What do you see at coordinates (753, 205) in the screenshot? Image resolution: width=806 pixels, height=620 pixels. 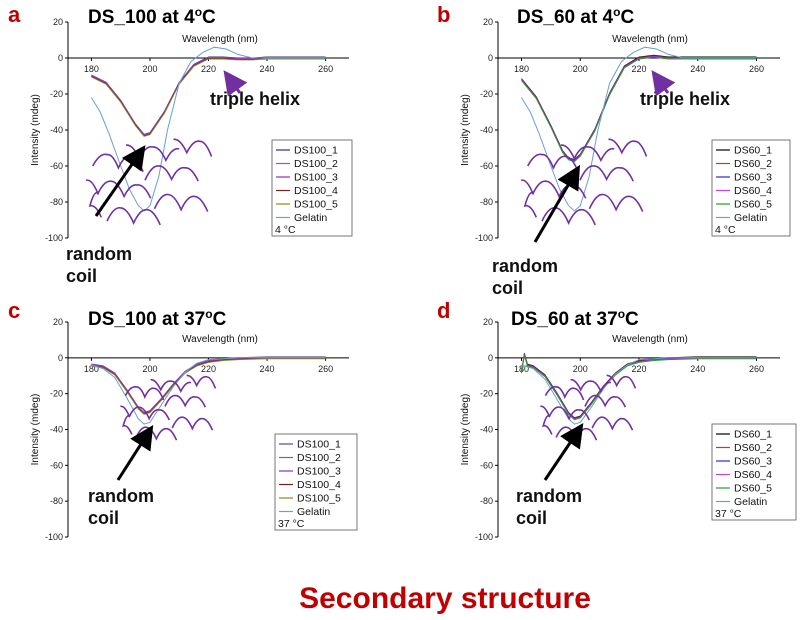 I see `legend-entry: DS60_5` at bounding box center [753, 205].